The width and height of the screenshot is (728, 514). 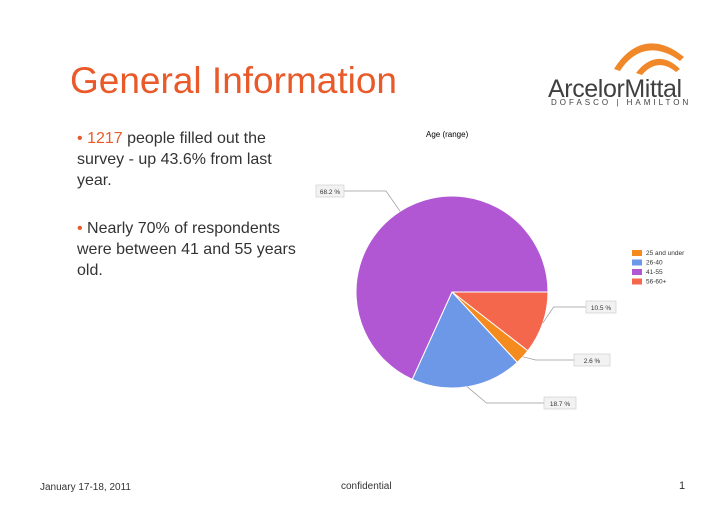 I want to click on logo-wordmark: ArcelorMittal, so click(x=615, y=89).